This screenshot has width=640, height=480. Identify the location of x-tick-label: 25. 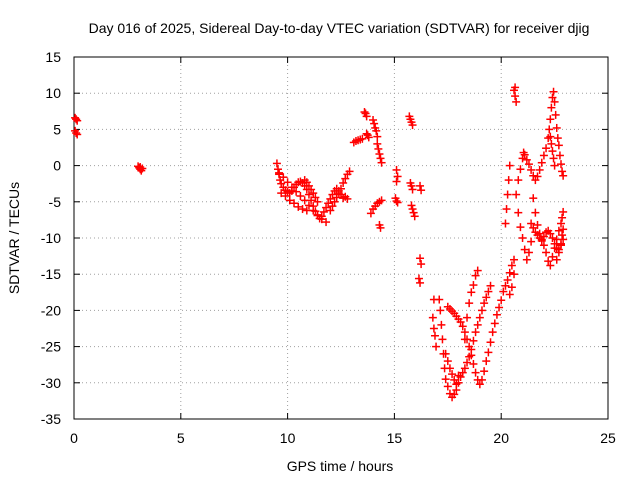
(608, 438).